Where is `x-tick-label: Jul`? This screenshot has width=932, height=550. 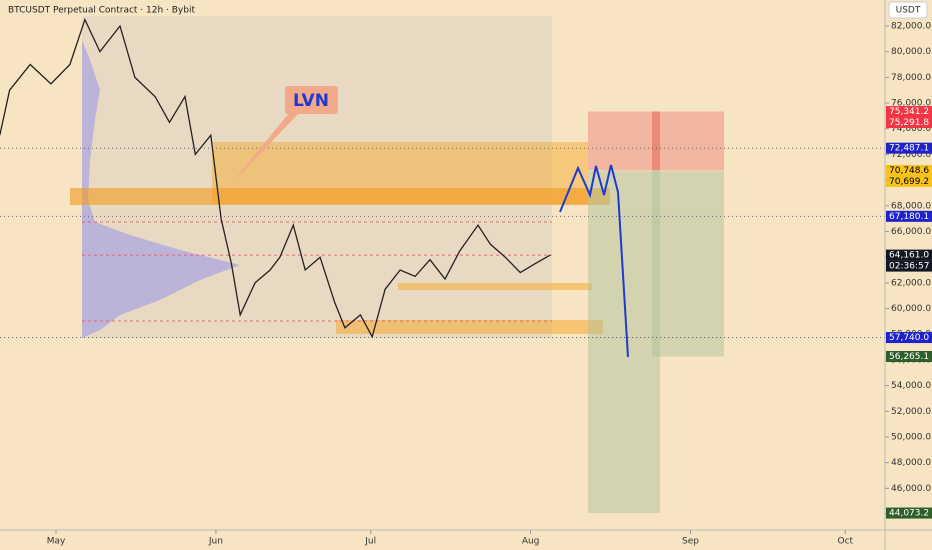
x-tick-label: Jul is located at coordinates (370, 542).